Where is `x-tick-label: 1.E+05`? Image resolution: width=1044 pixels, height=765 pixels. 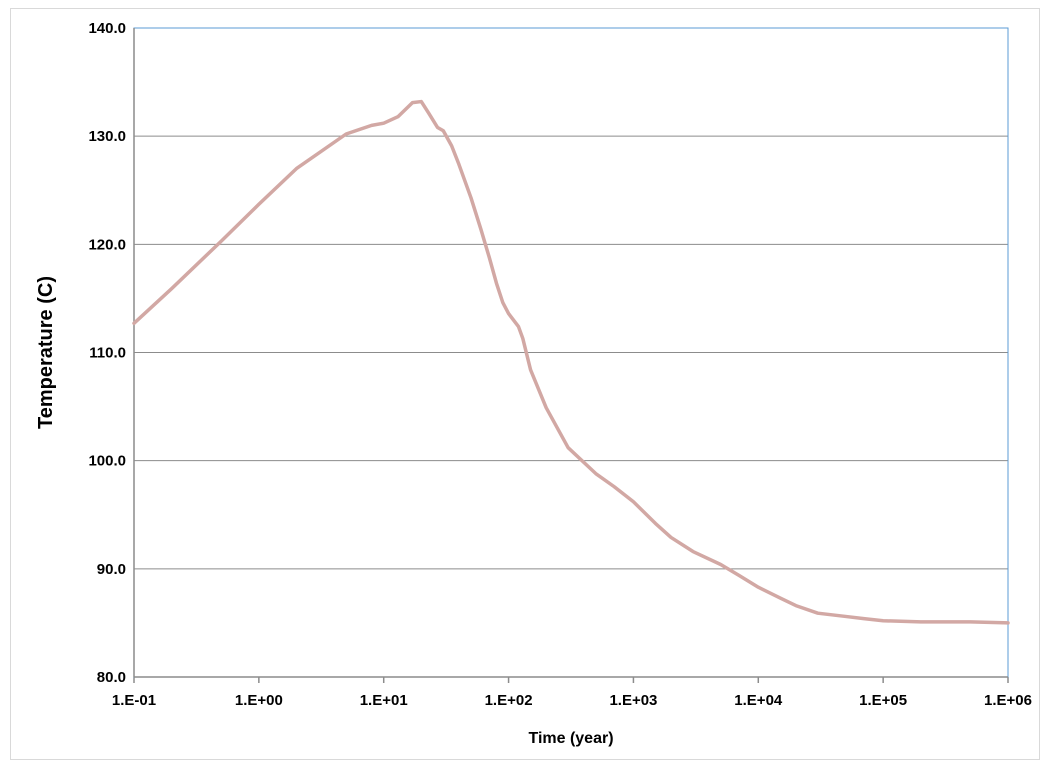 x-tick-label: 1.E+05 is located at coordinates (883, 700).